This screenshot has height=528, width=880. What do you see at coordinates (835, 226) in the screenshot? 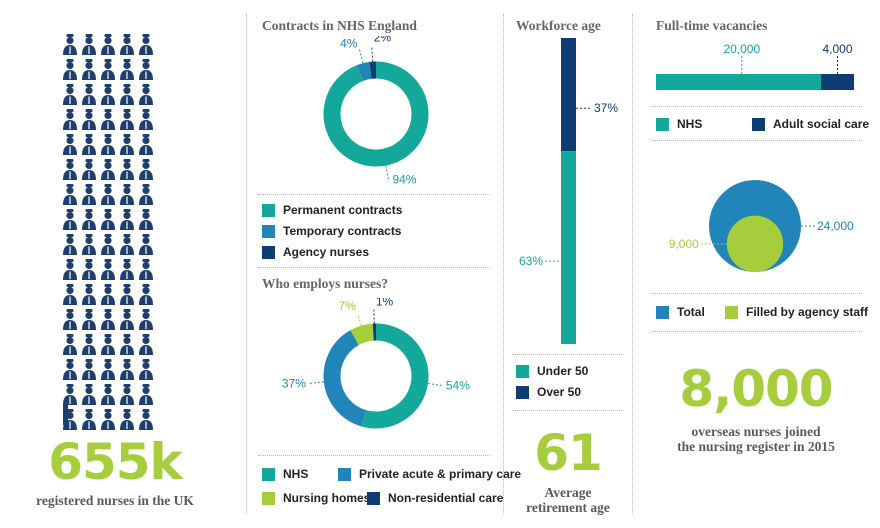
I see `circle-label: 24,000` at bounding box center [835, 226].